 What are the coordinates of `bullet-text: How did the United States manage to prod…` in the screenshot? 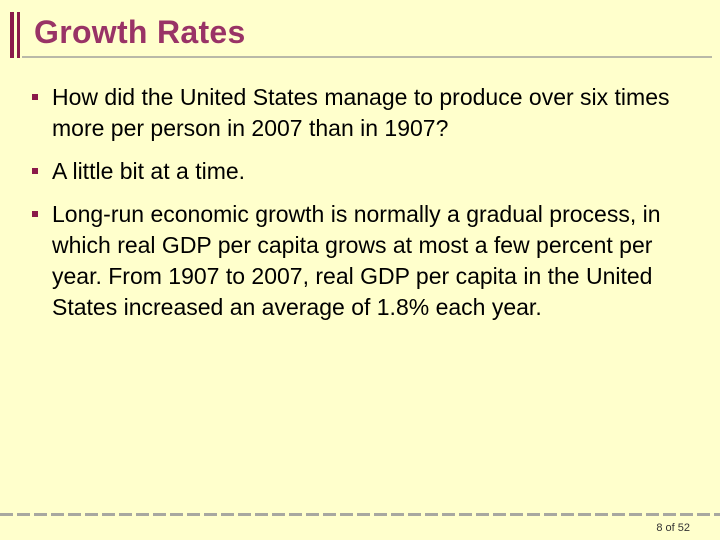 It's located at (361, 112).